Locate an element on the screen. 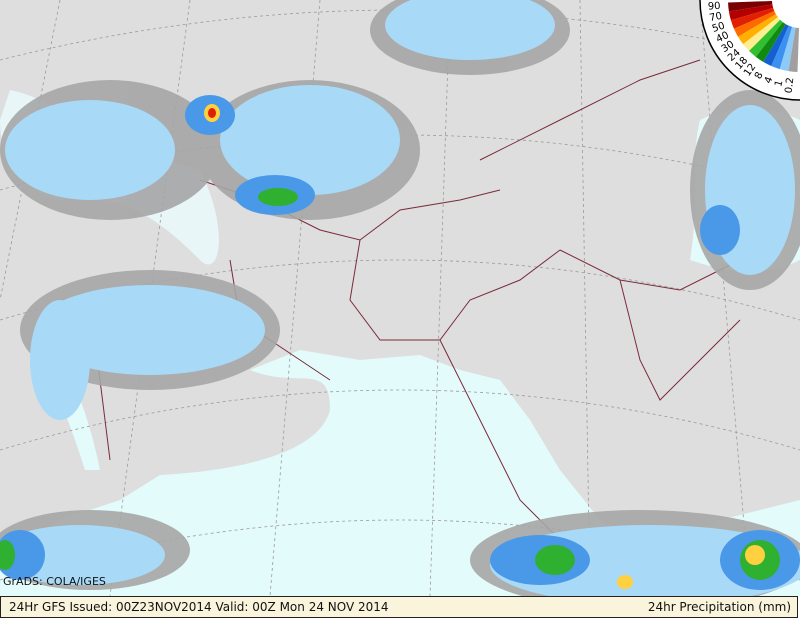  legend-label: 90 is located at coordinates (714, 7).